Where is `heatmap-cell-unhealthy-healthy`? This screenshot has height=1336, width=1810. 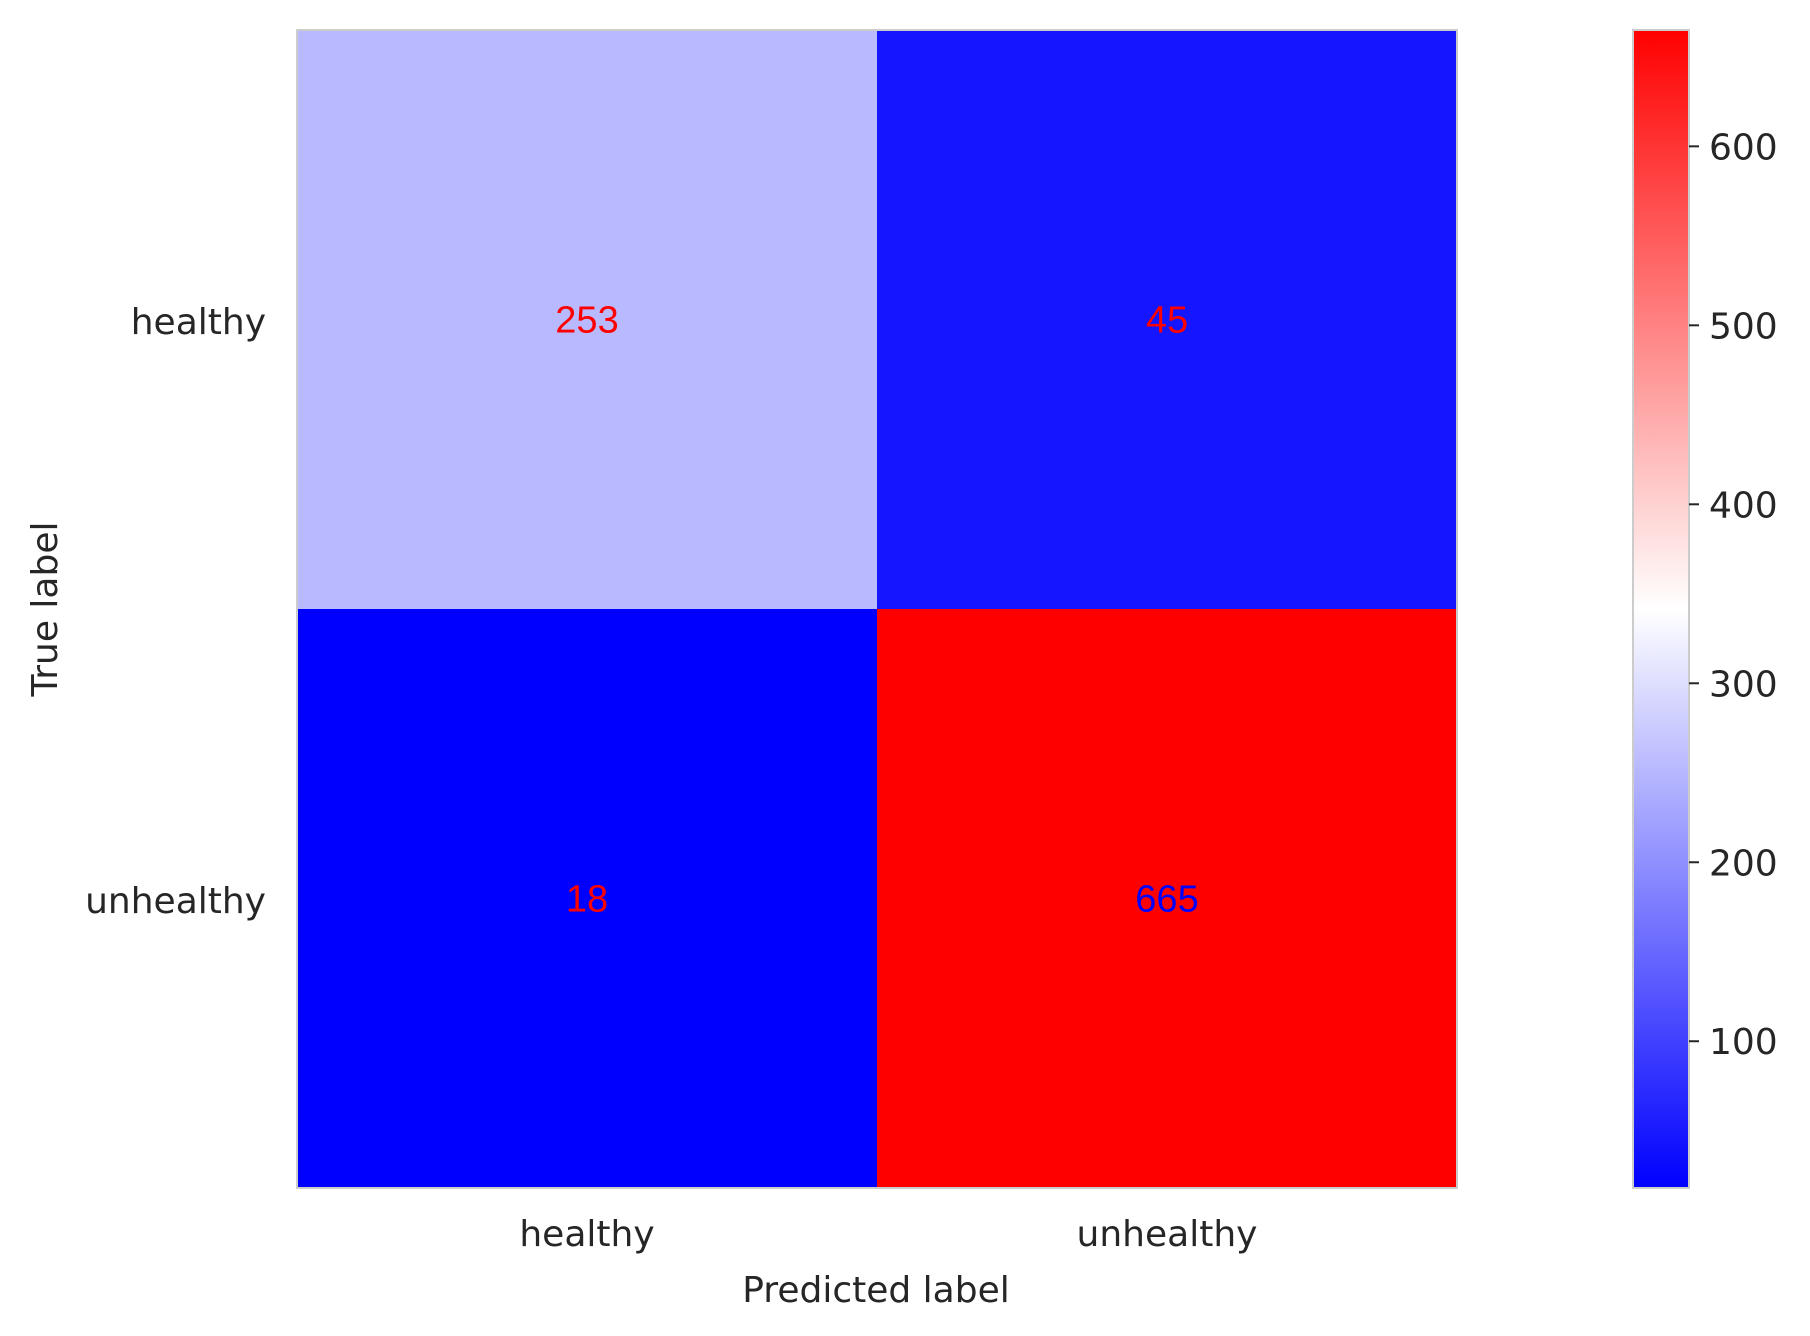
heatmap-cell-unhealthy-healthy is located at coordinates (587, 899).